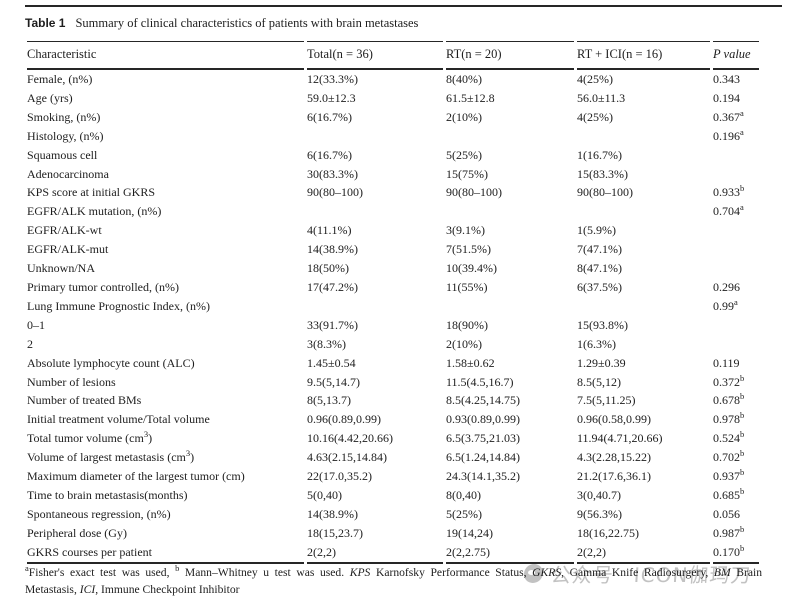 The height and width of the screenshot is (610, 785). Describe the element at coordinates (99, 513) in the screenshot. I see `table-cell: Spontaneous regression, (n%)` at that location.